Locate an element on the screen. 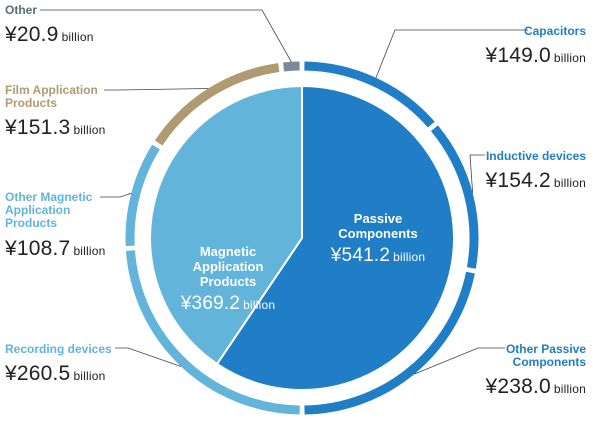  label-inductive-value: ¥154.2 billion is located at coordinates (535, 180).